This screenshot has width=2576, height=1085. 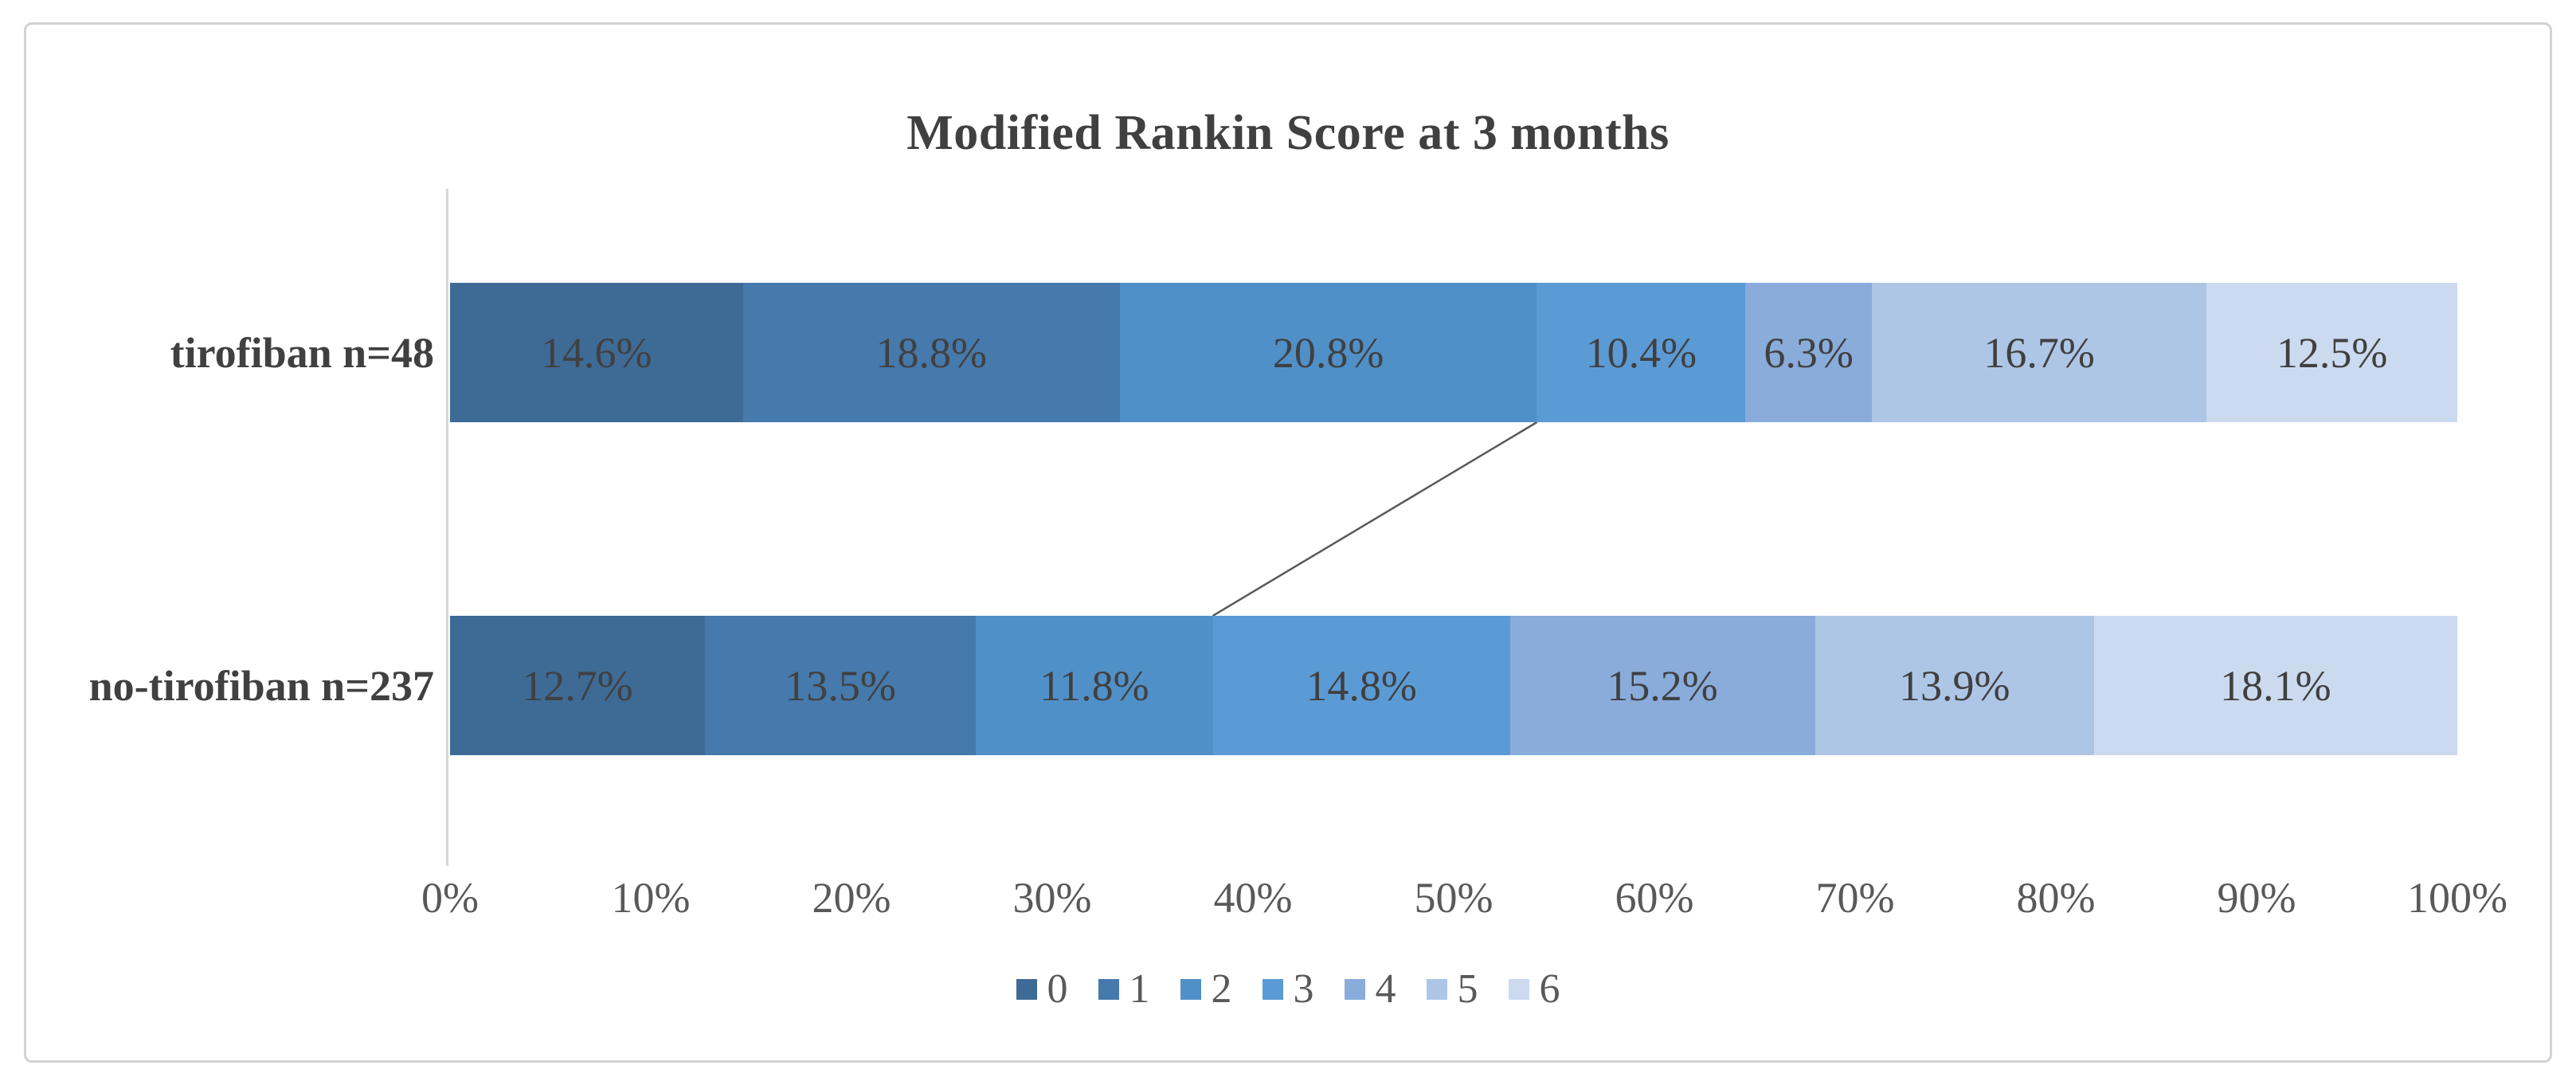 What do you see at coordinates (1288, 133) in the screenshot?
I see `chart-title: Modified Rankin Score at 3 months` at bounding box center [1288, 133].